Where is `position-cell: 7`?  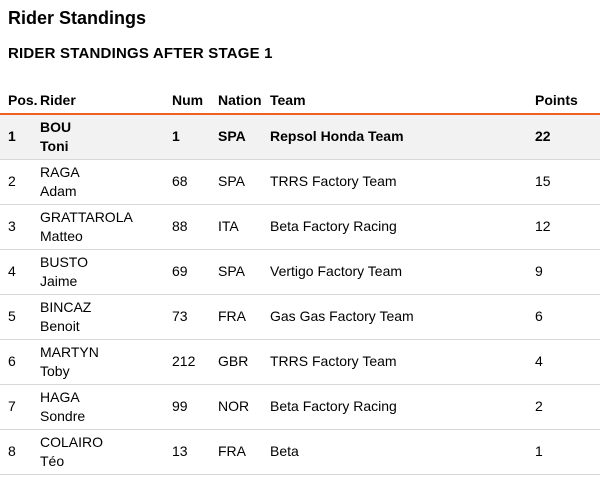
position-cell: 7 is located at coordinates (16, 407).